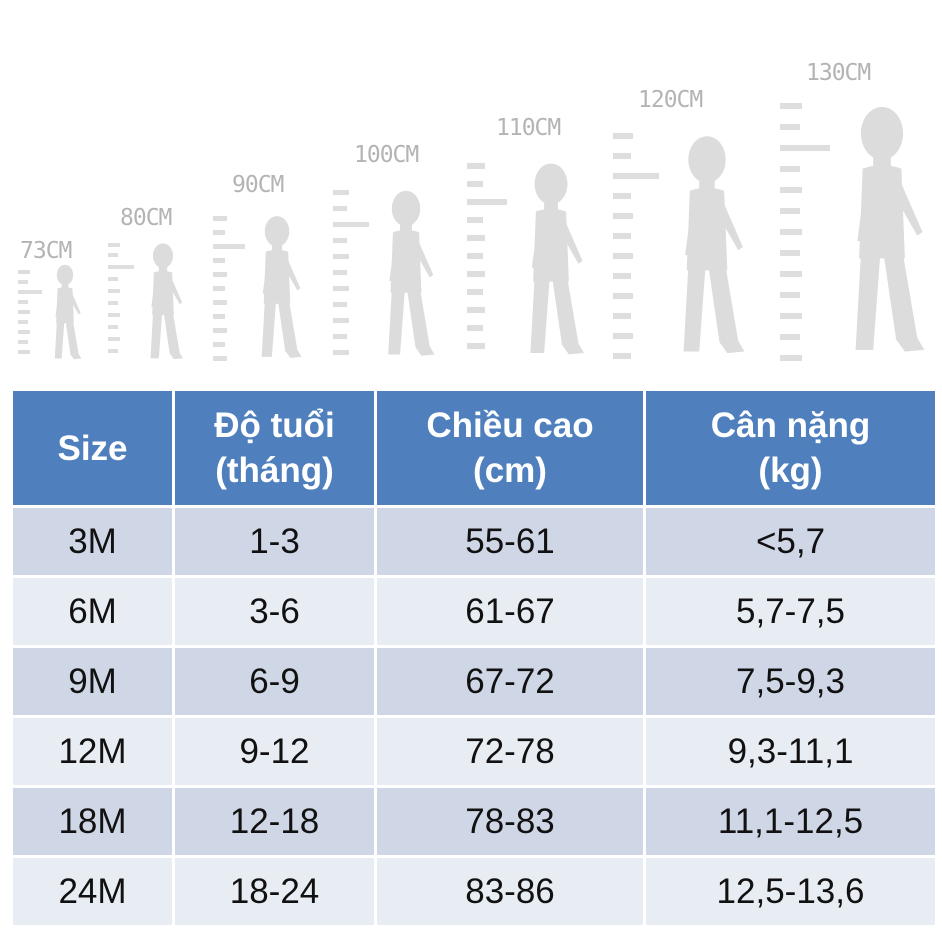 This screenshot has width=942, height=942. What do you see at coordinates (790, 681) in the screenshot?
I see `cell-weight: 7,5-9,3` at bounding box center [790, 681].